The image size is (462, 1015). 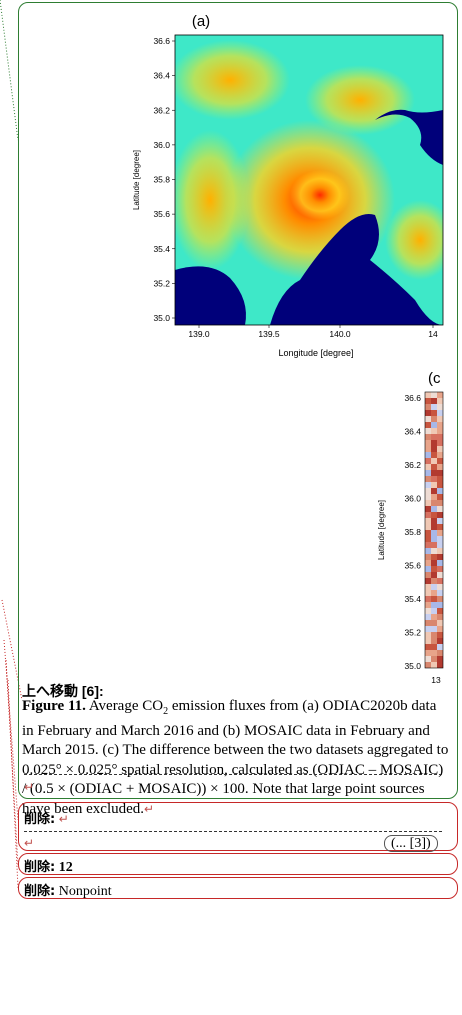 I want to click on y-tick-label: 36.6, so click(x=161, y=41).